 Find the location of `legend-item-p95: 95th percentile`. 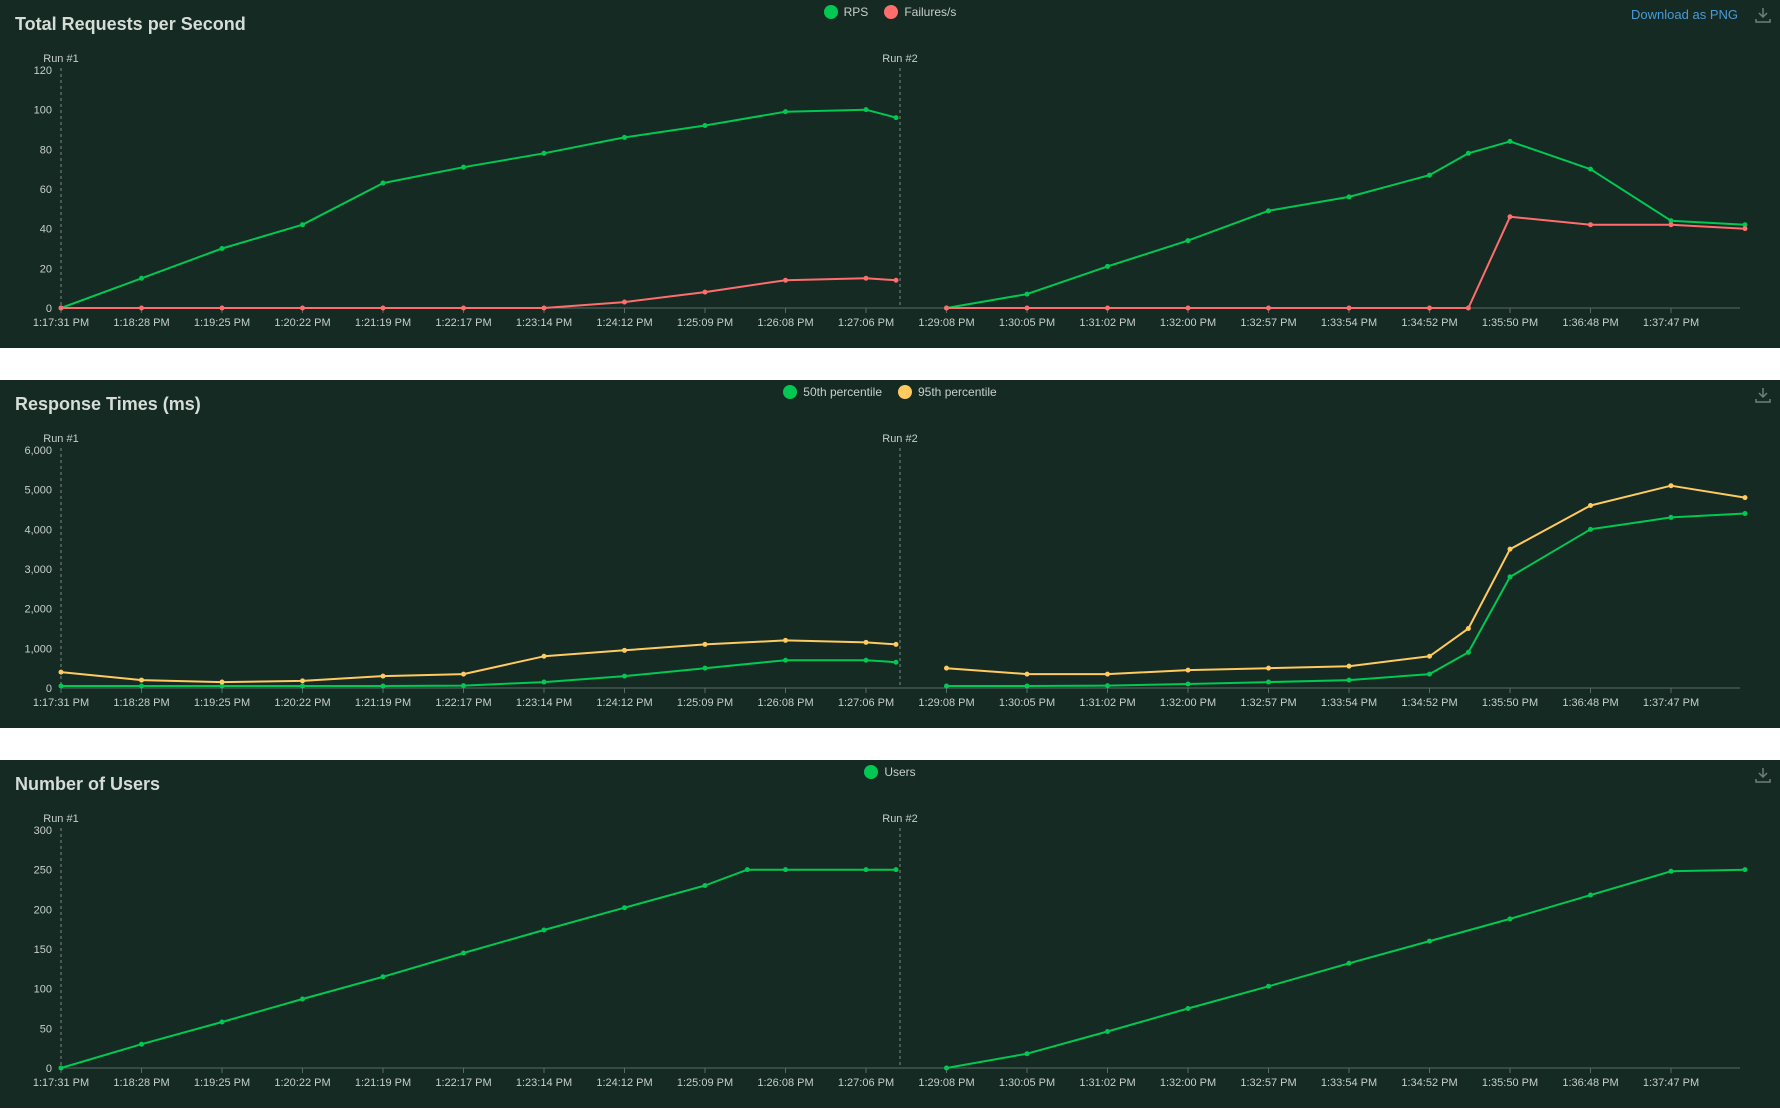

legend-item-p95: 95th percentile is located at coordinates (947, 392).